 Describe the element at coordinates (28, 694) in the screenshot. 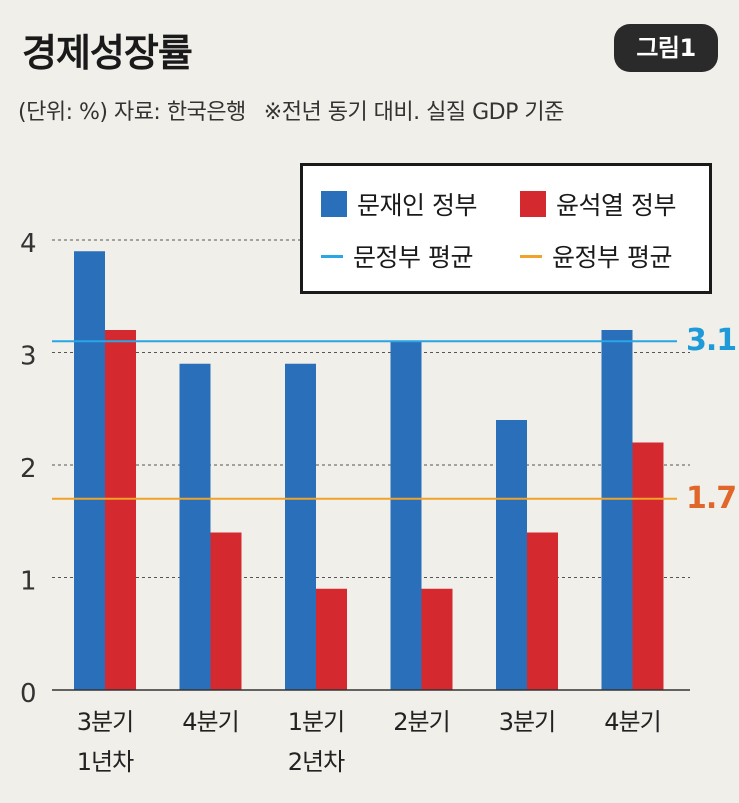

I see `y-tick-label: 0` at that location.